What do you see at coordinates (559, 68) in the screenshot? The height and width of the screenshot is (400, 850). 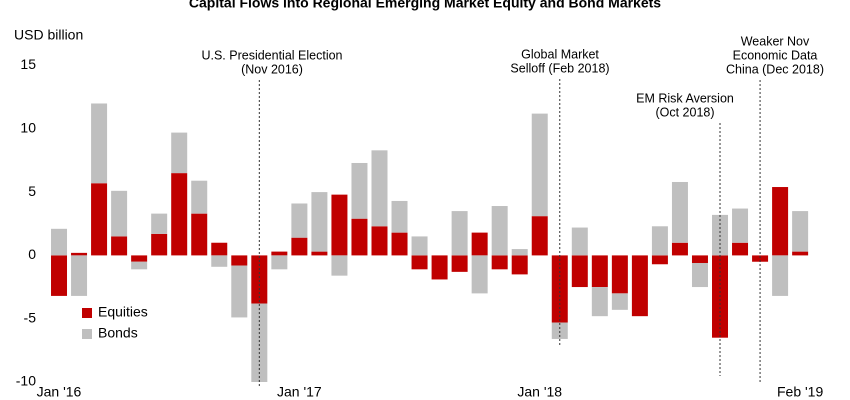 I see `annotation-text: Selloff (Feb 2018)` at bounding box center [559, 68].